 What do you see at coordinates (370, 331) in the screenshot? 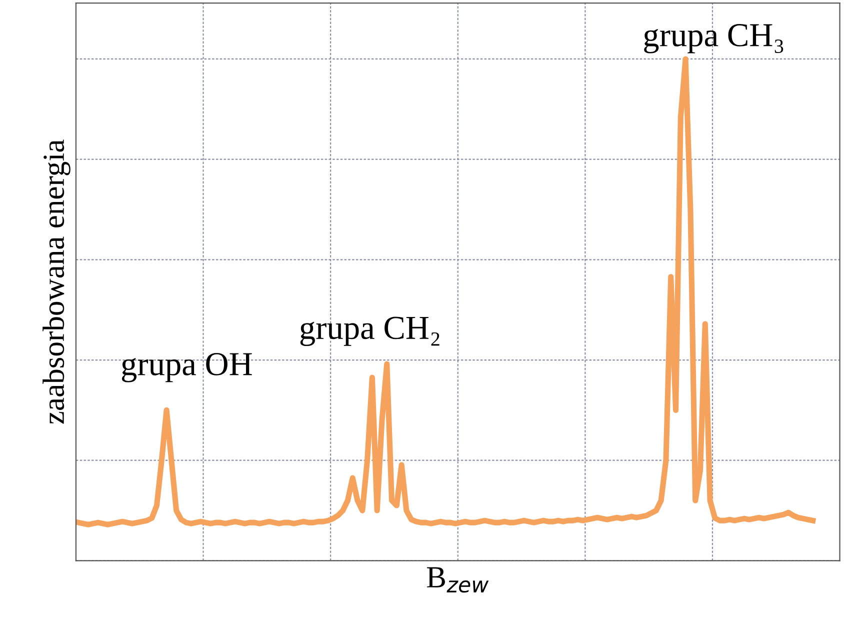
I see `annotation: grupa CH₂` at bounding box center [370, 331].